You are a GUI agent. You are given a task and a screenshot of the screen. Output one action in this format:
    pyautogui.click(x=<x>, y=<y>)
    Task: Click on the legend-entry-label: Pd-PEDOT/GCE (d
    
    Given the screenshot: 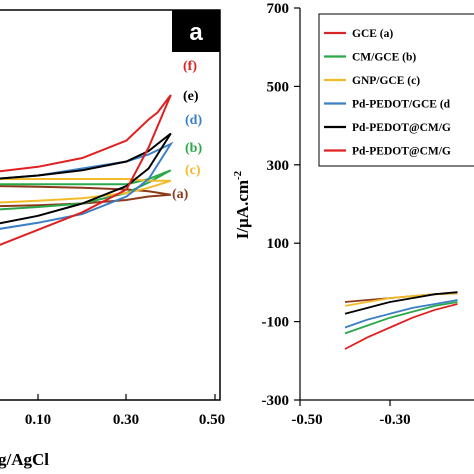 What is the action you would take?
    pyautogui.click(x=401, y=105)
    